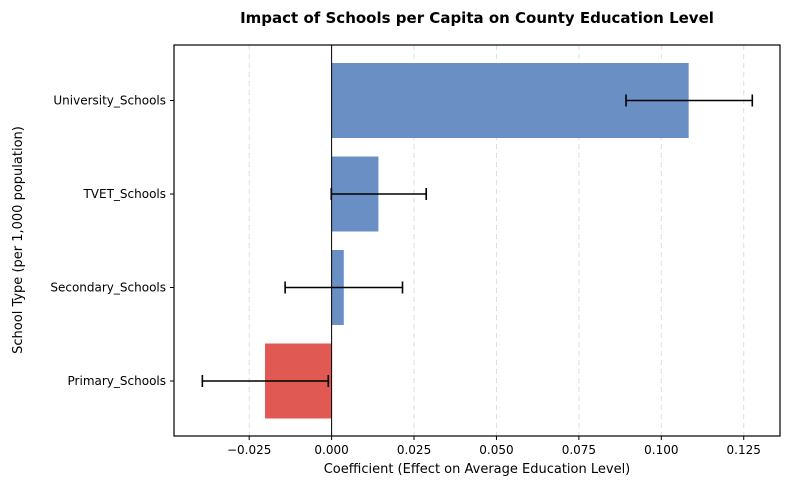 Image resolution: width=790 pixels, height=490 pixels. What do you see at coordinates (124, 194) in the screenshot?
I see `y-tick-label: TVET_Schools` at bounding box center [124, 194].